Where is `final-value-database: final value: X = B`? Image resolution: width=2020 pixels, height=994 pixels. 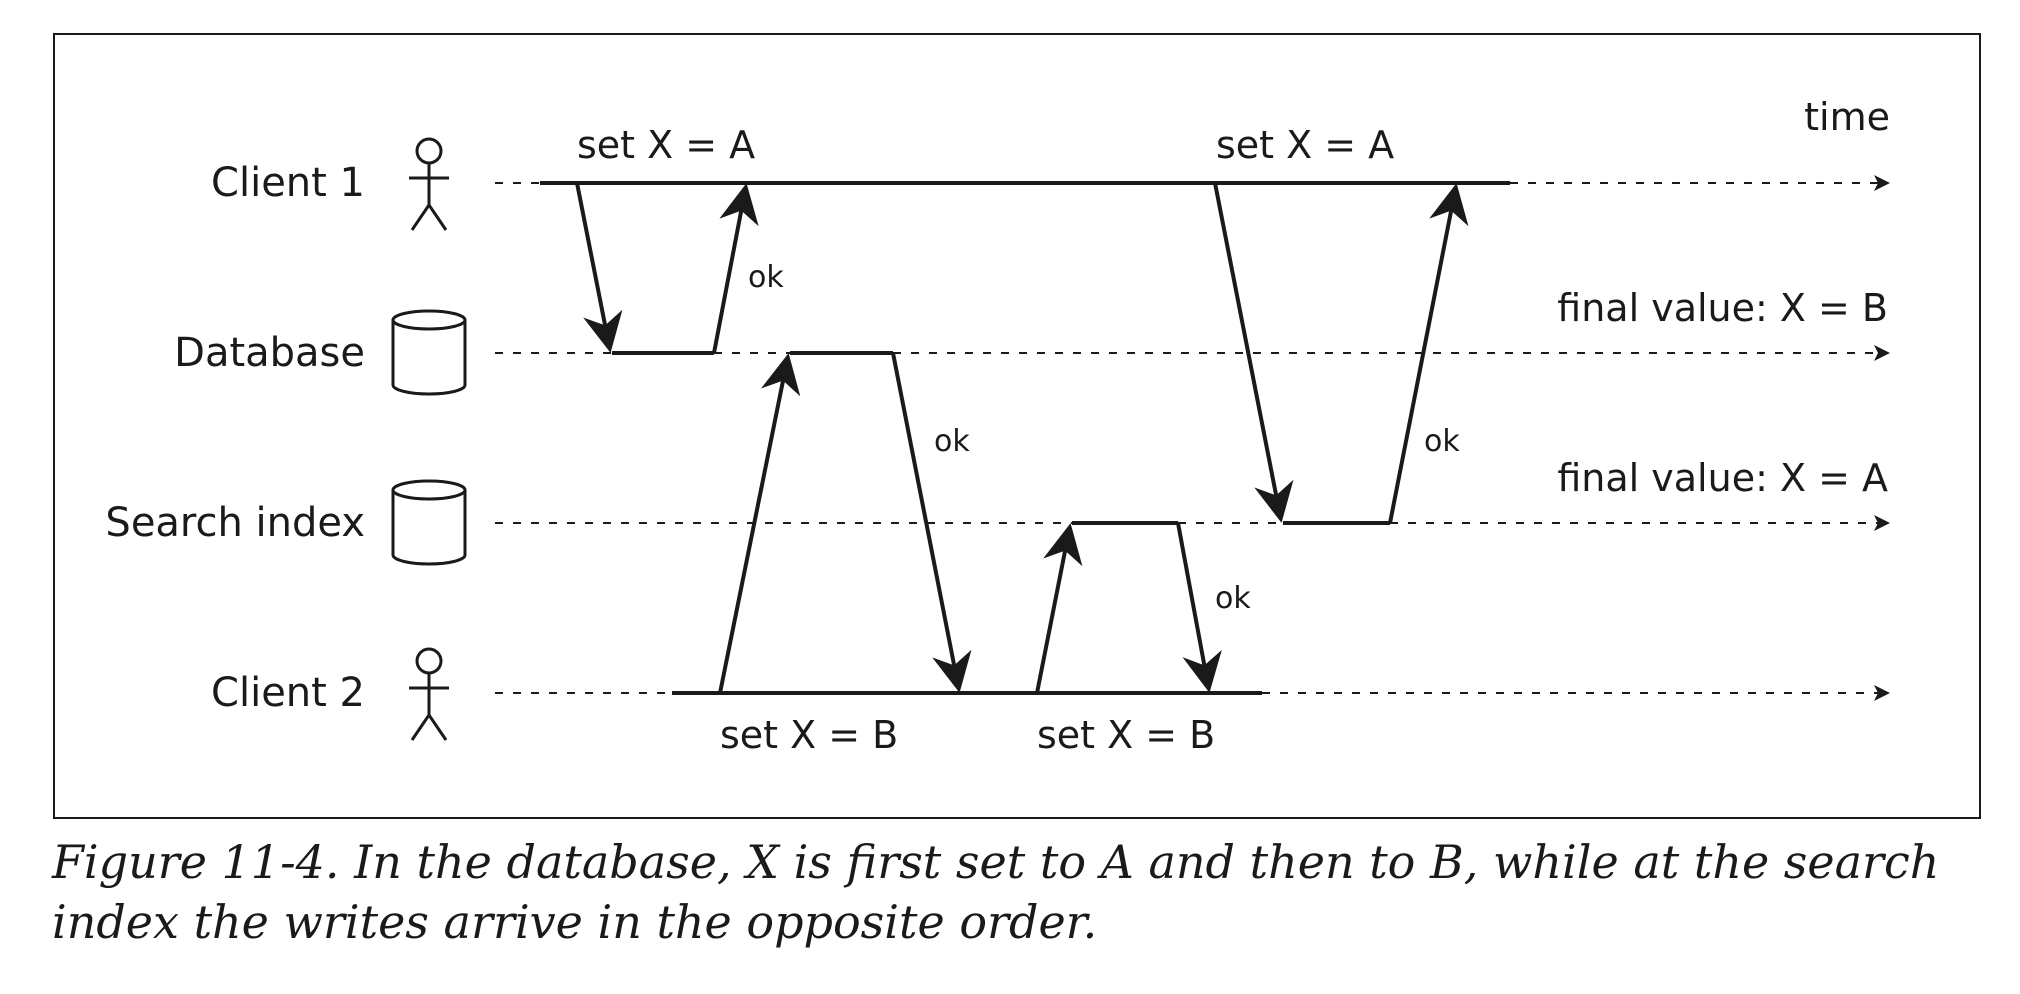
final-value-database: final value: X = B is located at coordinates (1722, 308).